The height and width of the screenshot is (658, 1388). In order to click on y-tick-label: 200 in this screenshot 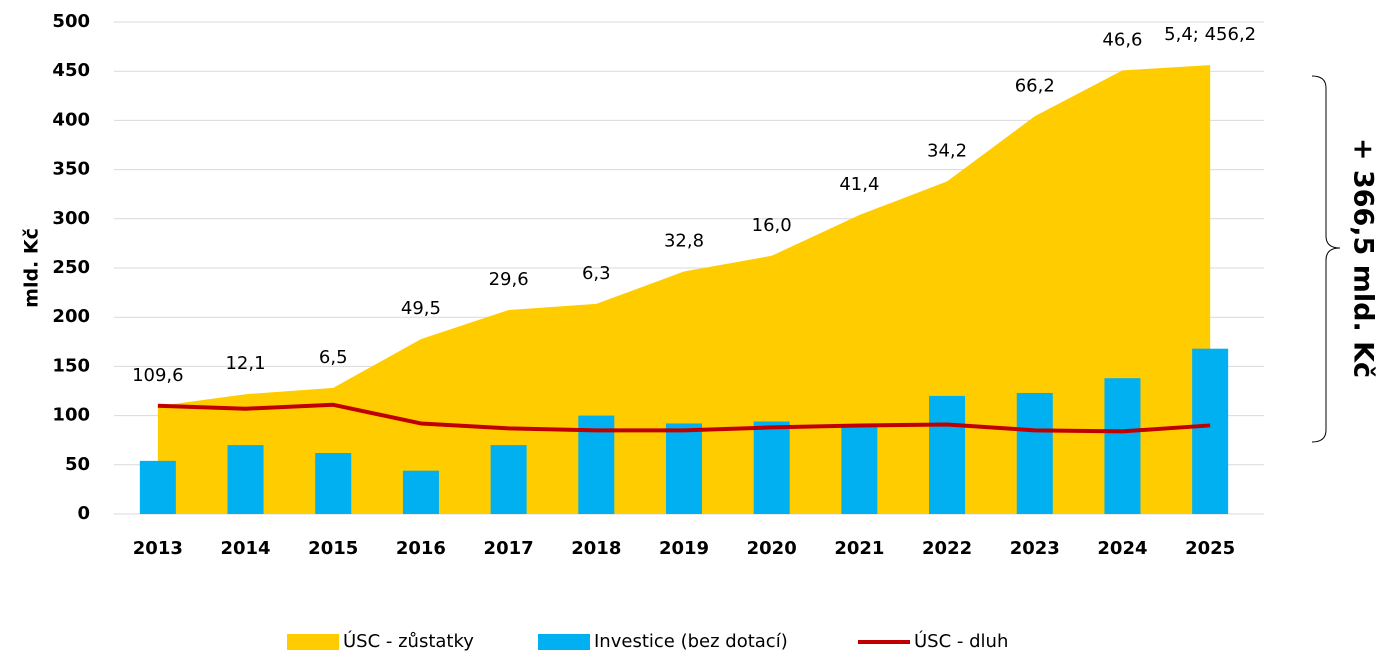, I will do `click(71, 316)`.